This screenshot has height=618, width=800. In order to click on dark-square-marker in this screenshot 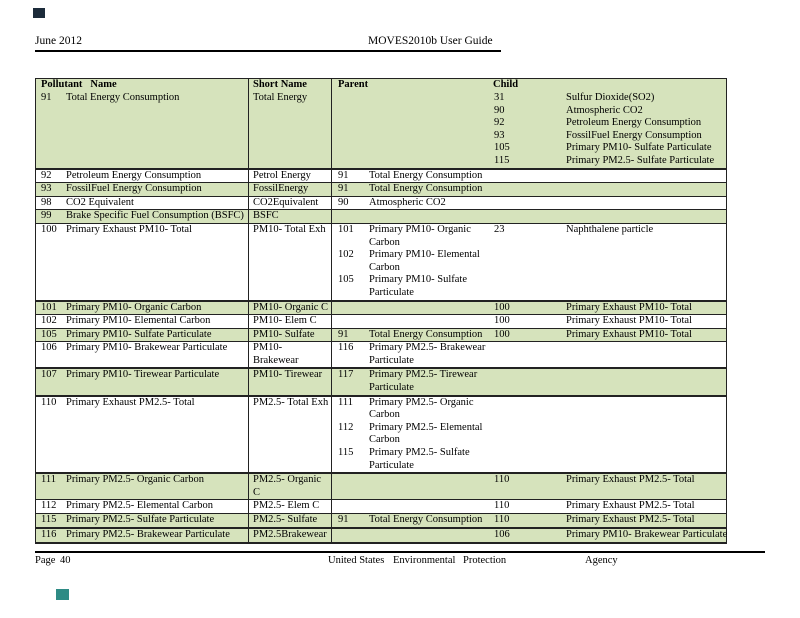, I will do `click(39, 13)`.